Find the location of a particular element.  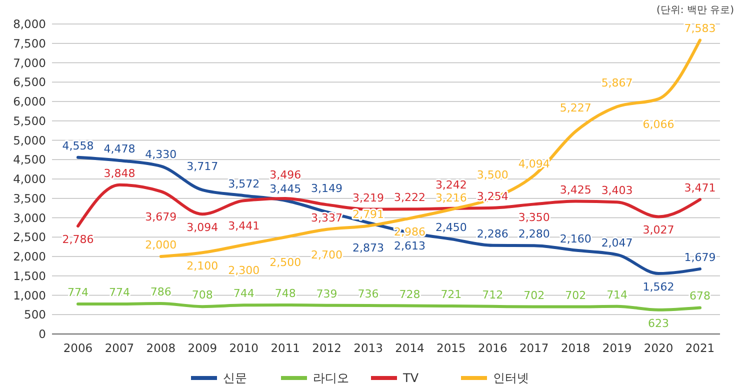

data-label: 714 is located at coordinates (617, 295).